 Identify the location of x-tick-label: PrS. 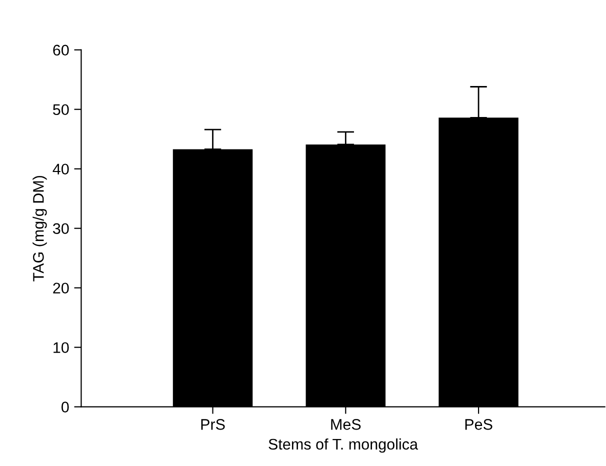
(213, 424).